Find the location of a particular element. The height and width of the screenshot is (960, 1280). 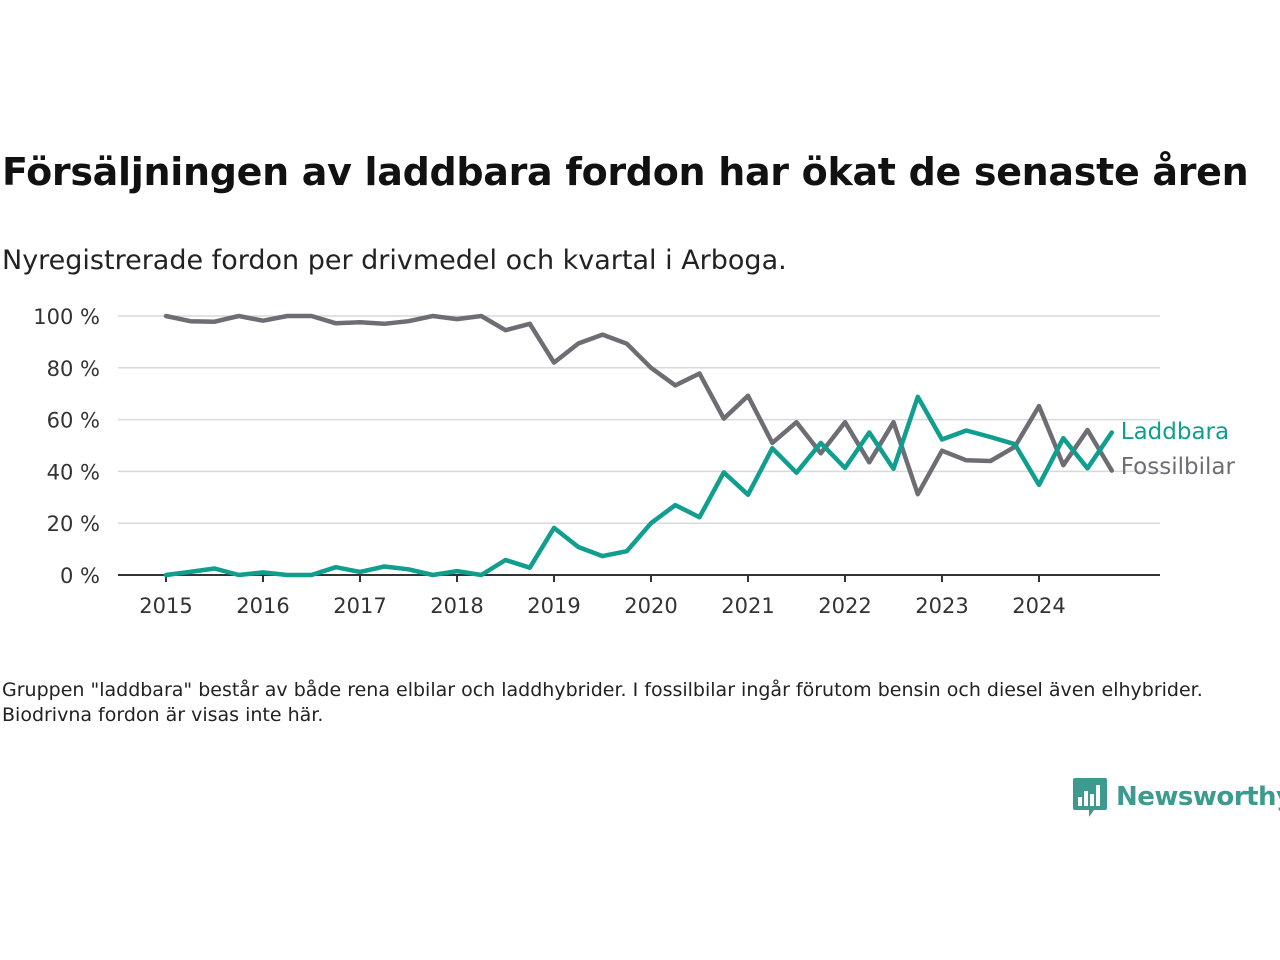

y-tick-label: 0 % is located at coordinates (80, 576).